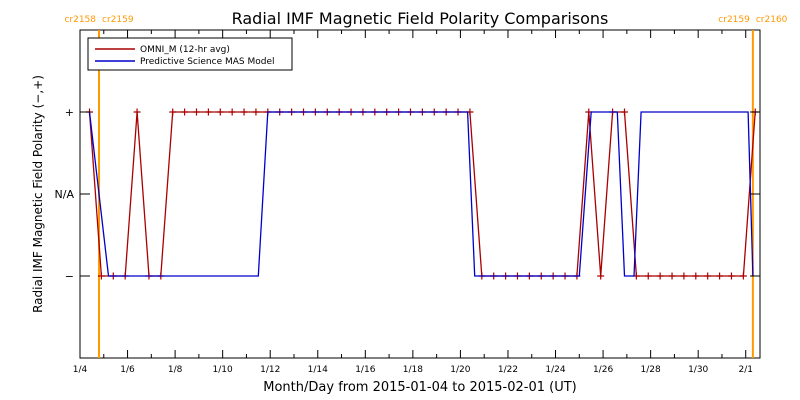  Describe the element at coordinates (223, 370) in the screenshot. I see `x-tick-label: 1/10` at that location.